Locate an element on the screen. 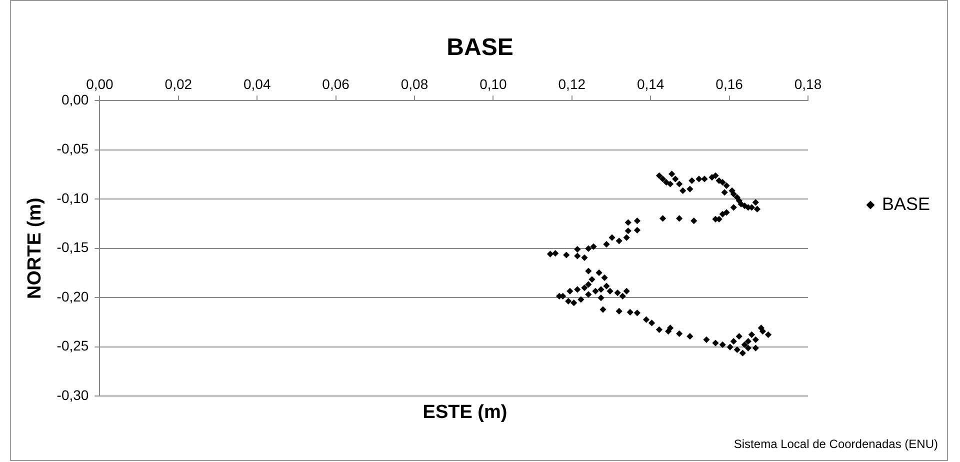  x-tick-label: 0,06 is located at coordinates (336, 84).